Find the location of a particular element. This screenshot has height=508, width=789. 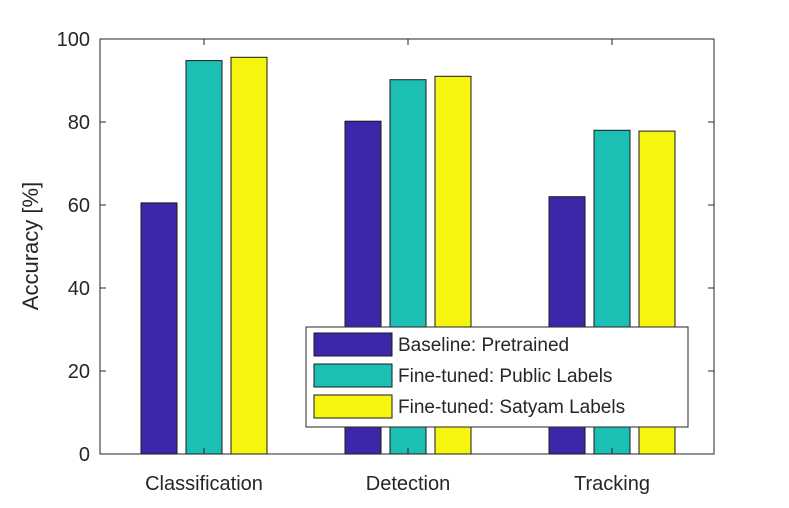

y-tick-label: 60 is located at coordinates (79, 206).